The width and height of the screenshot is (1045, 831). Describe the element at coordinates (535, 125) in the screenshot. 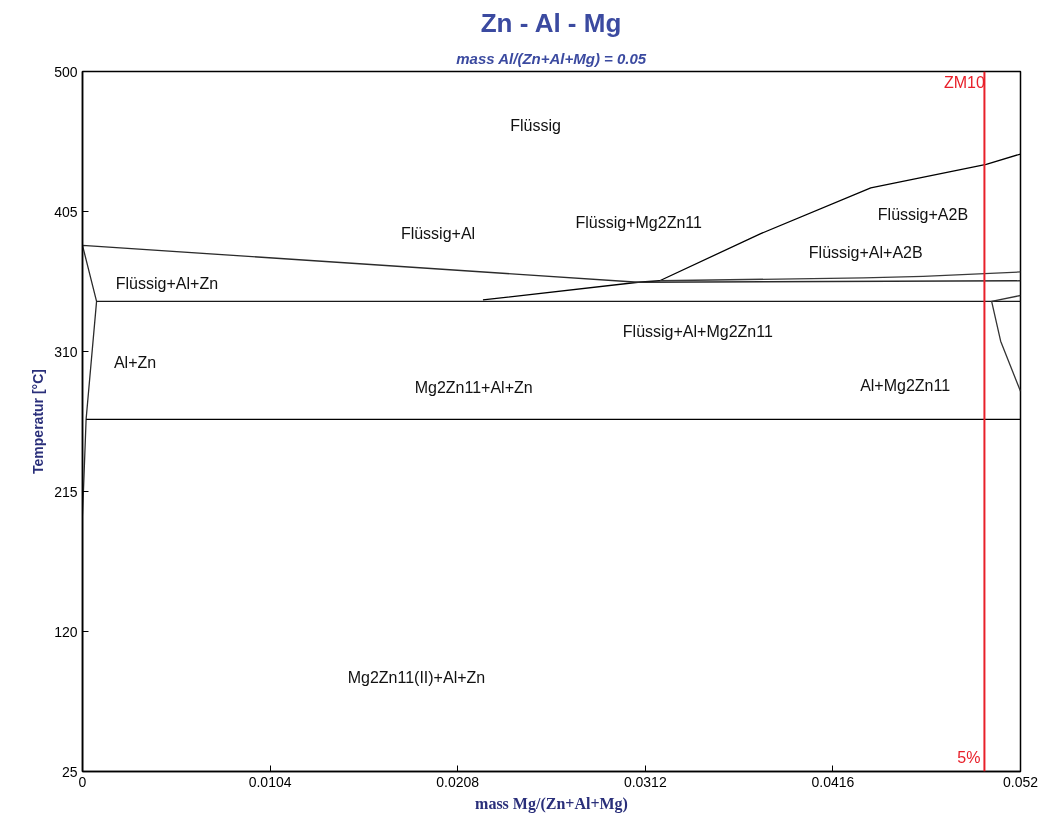

I see `annotation: Flüssig` at that location.